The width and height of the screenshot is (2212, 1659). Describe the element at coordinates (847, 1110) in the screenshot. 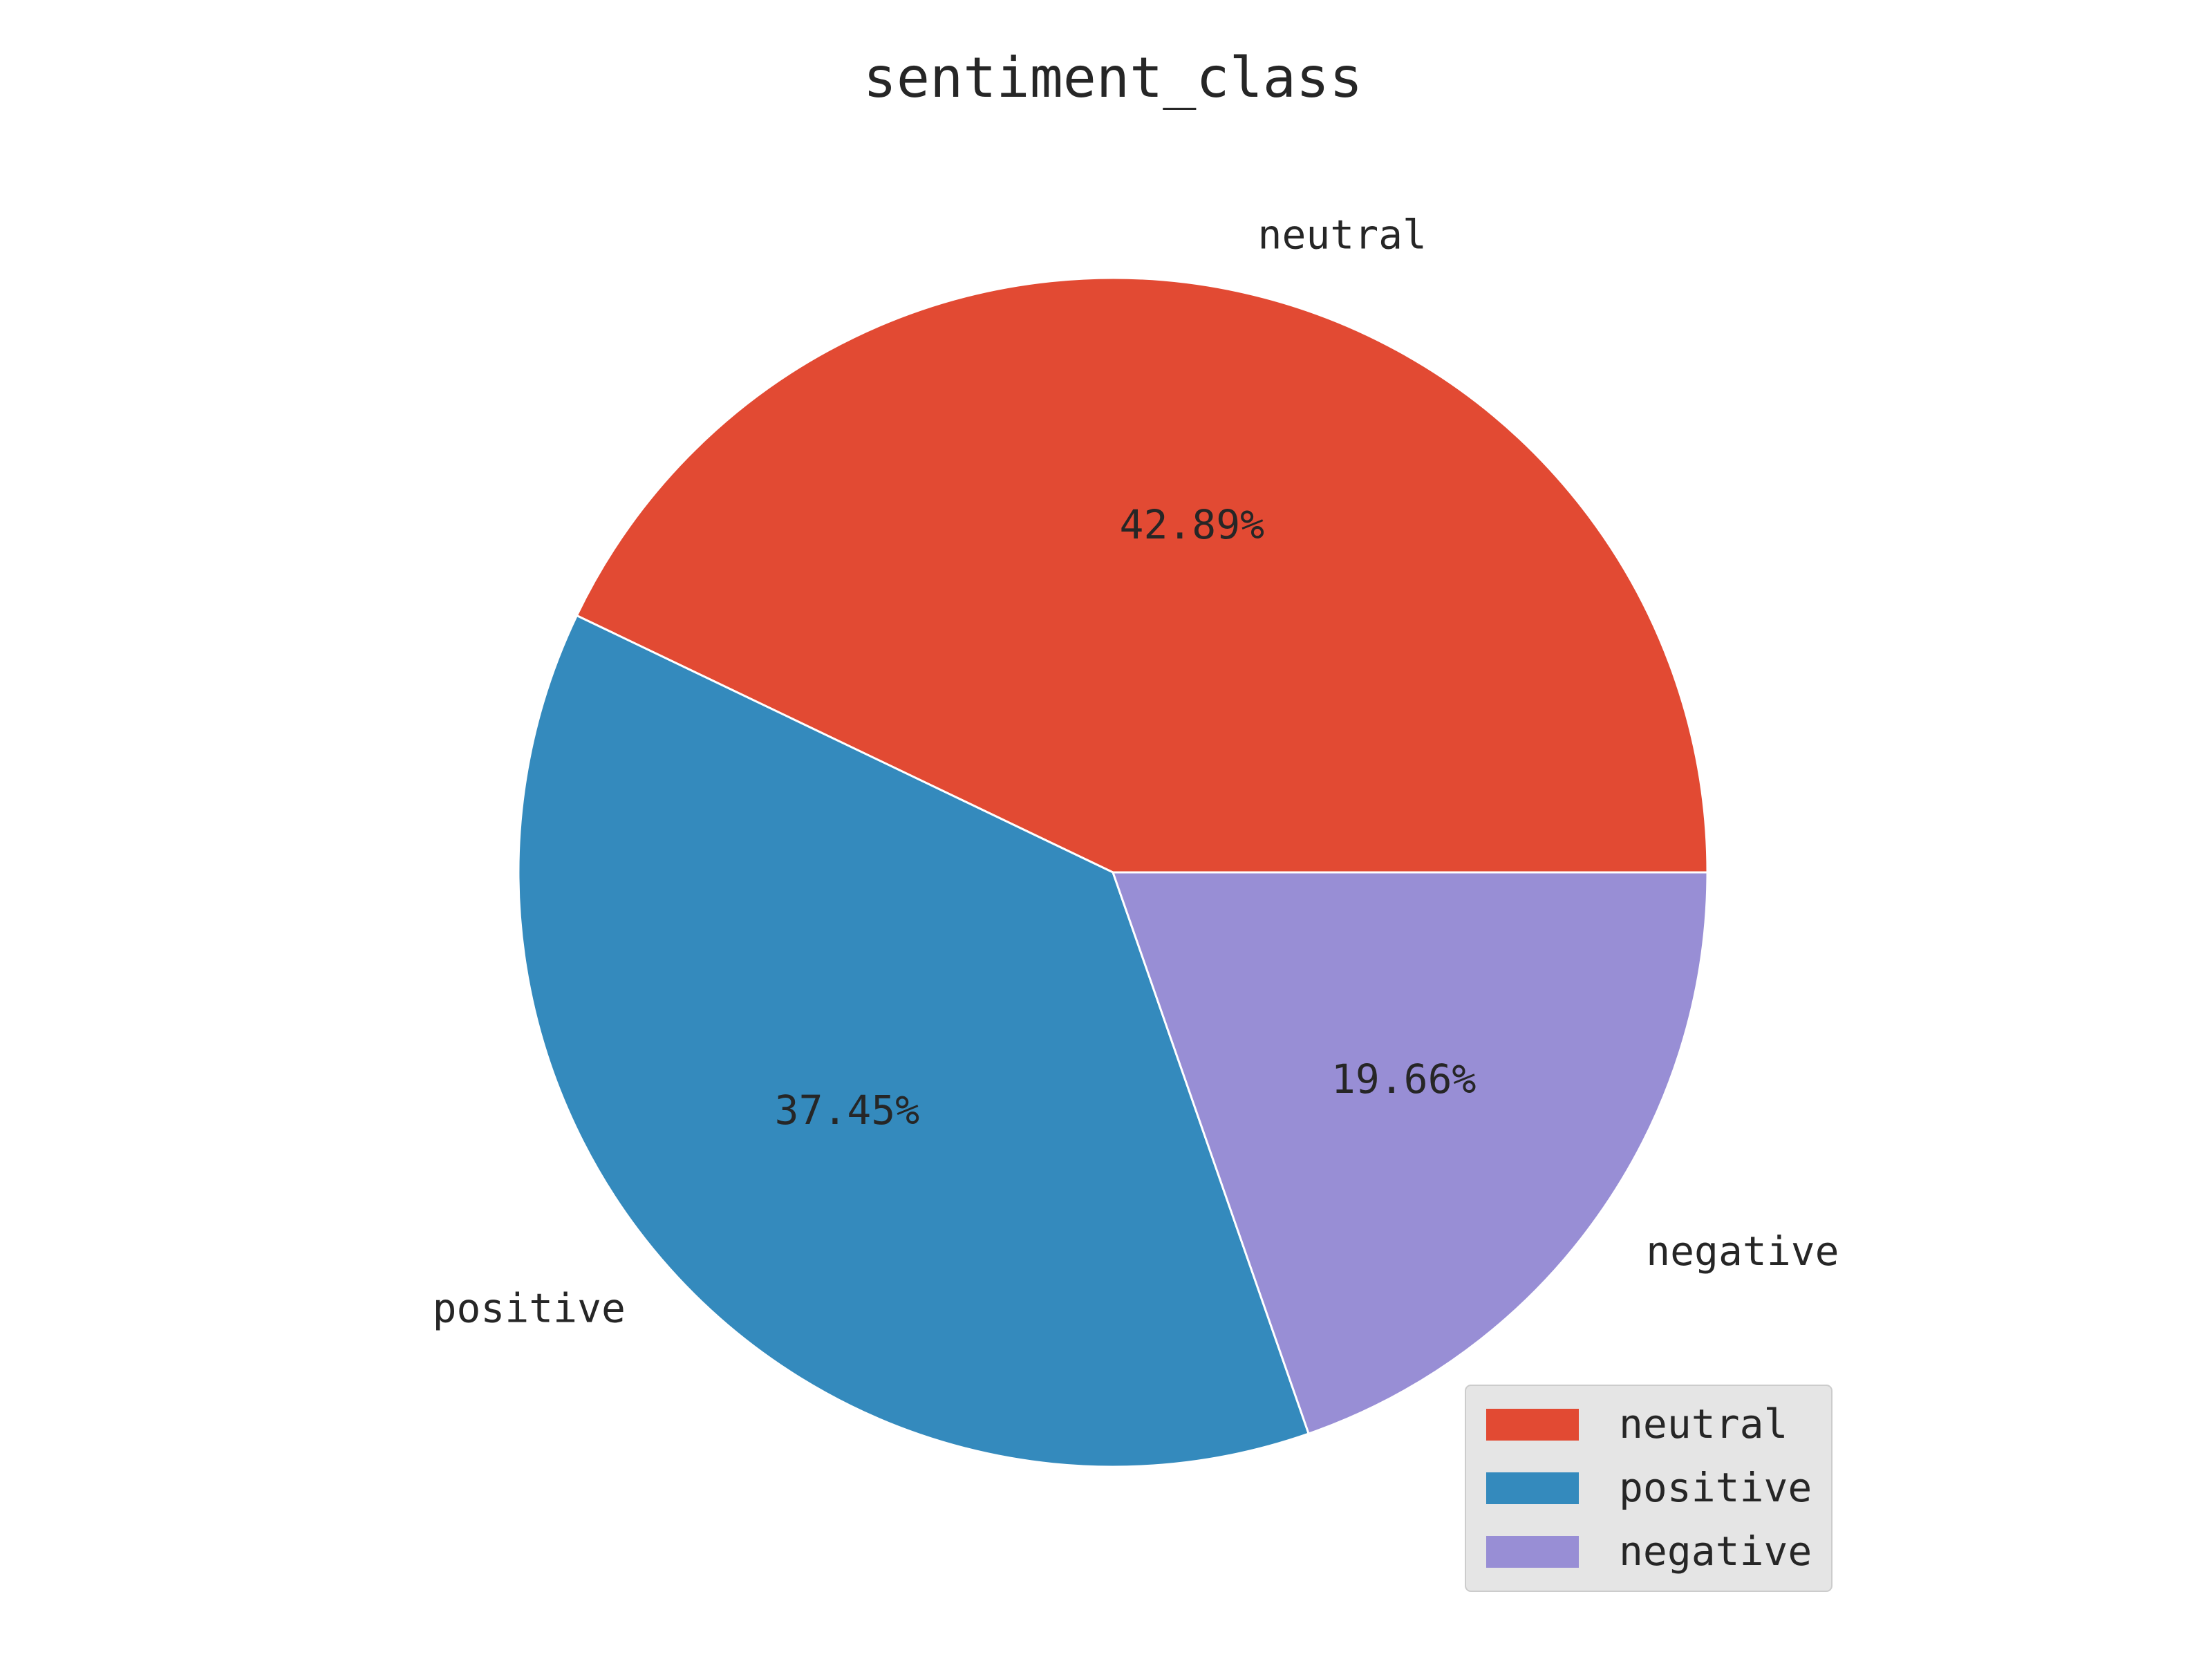

I see `pct-label-positive: 37.45%` at that location.